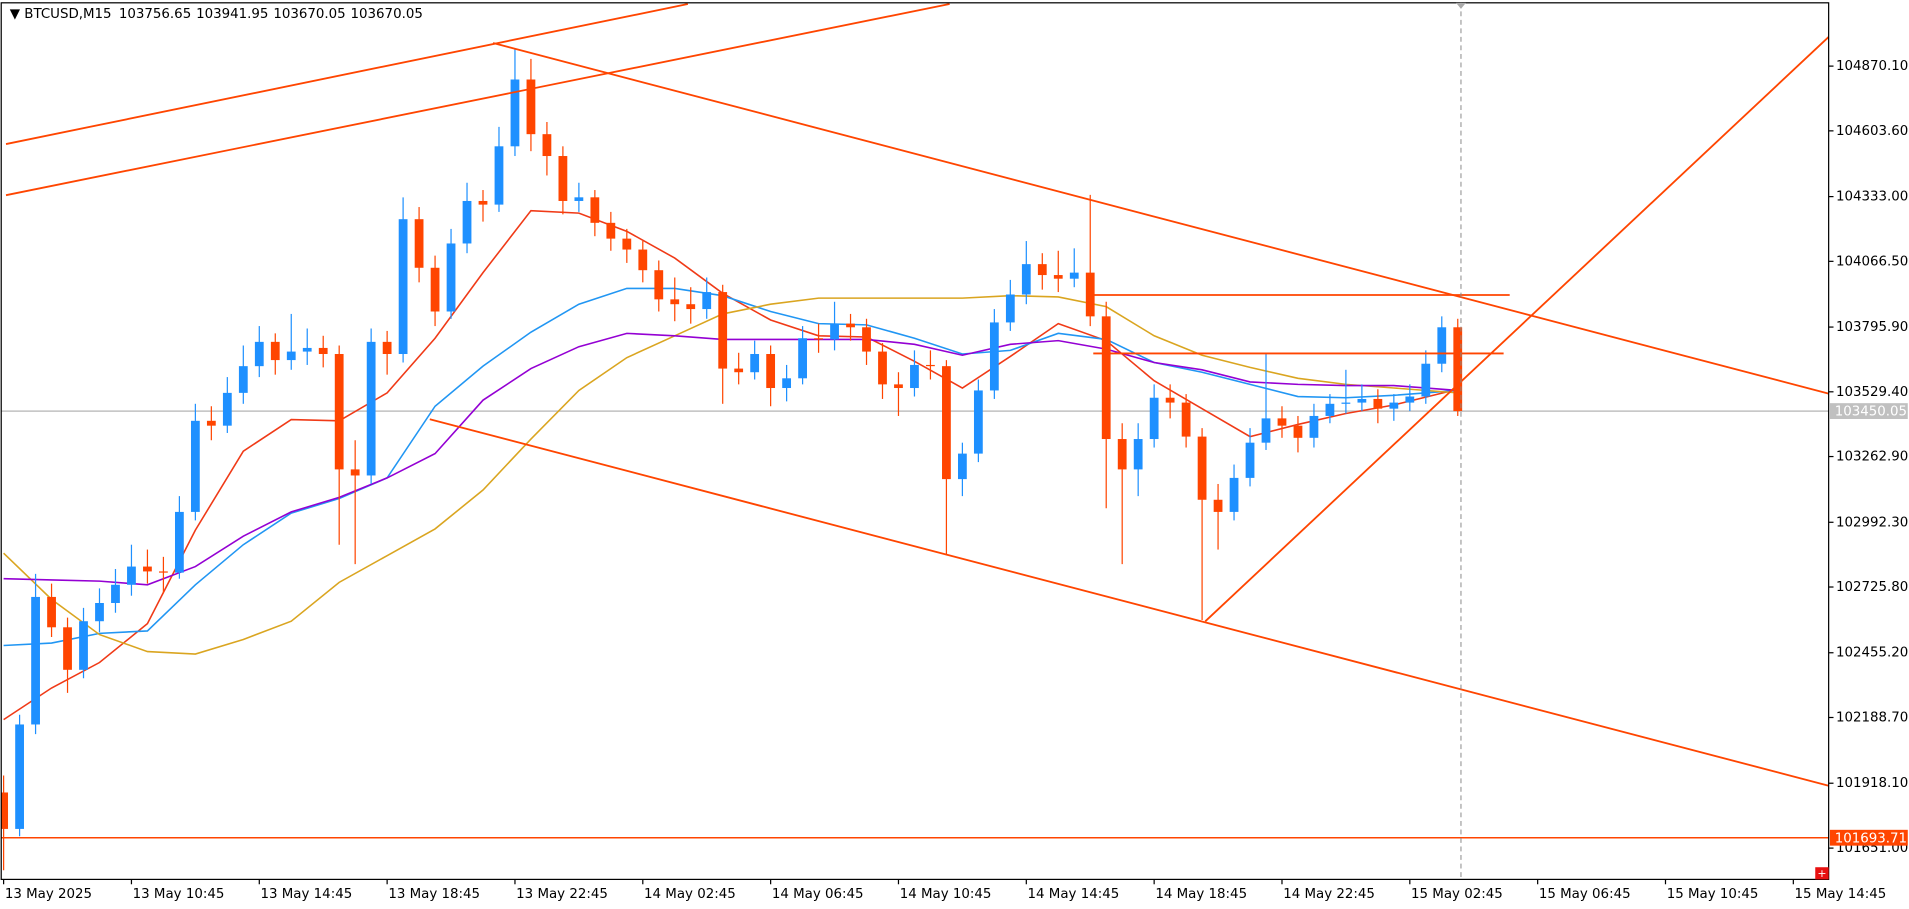 The image size is (1909, 909). What do you see at coordinates (1872, 197) in the screenshot?
I see `y-tick-label: 104333.00` at bounding box center [1872, 197].